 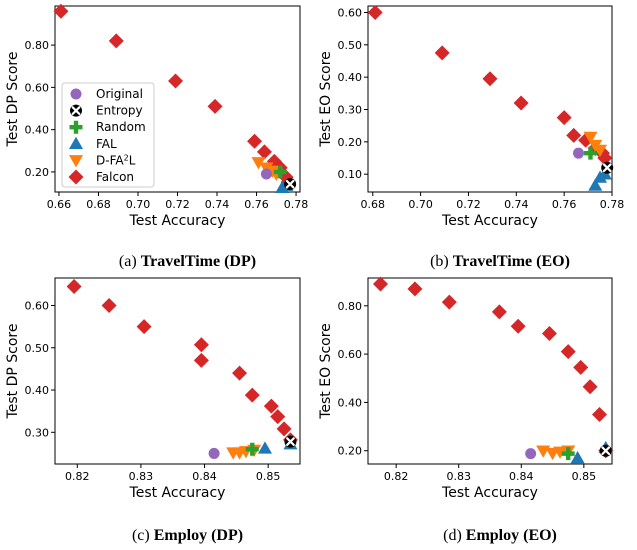 What do you see at coordinates (76, 161) in the screenshot?
I see `legend-dfa2l-icon` at bounding box center [76, 161].